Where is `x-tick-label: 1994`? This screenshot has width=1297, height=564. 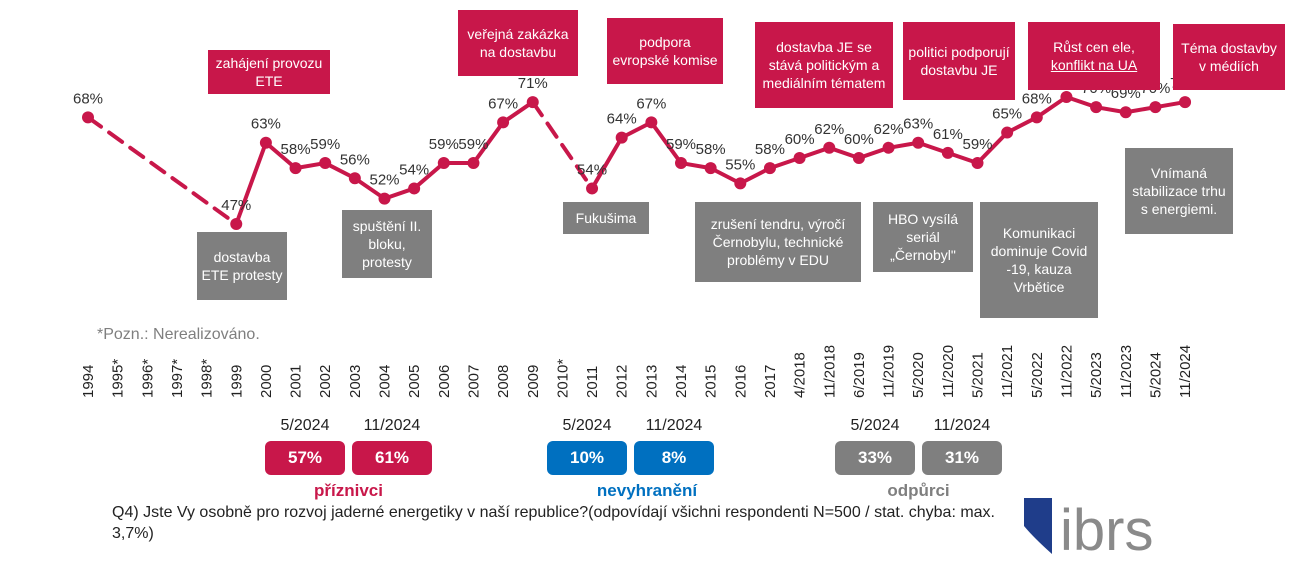
x-tick-label: 1994 is located at coordinates (88, 381).